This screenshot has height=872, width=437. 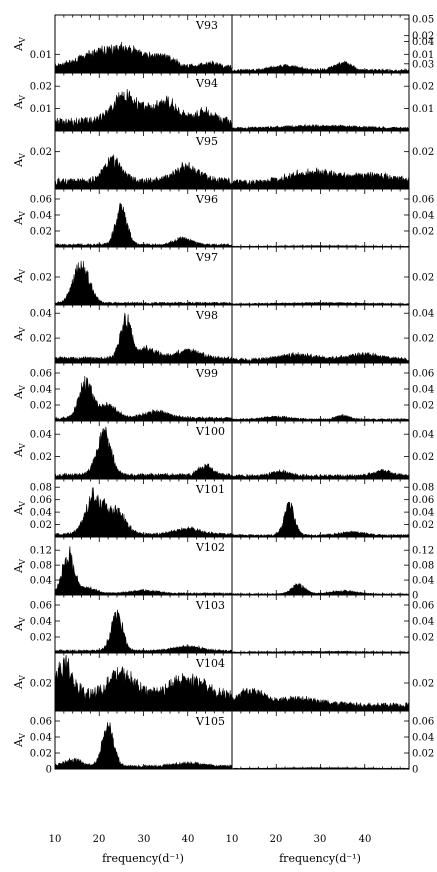 I want to click on panel-frame-right-v99, so click(x=320, y=392).